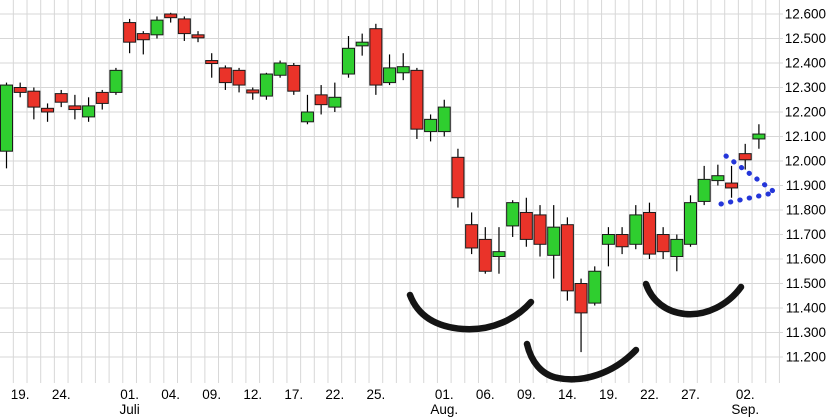 The height and width of the screenshot is (420, 827). Describe the element at coordinates (581, 361) in the screenshot. I see `head-arc` at that location.